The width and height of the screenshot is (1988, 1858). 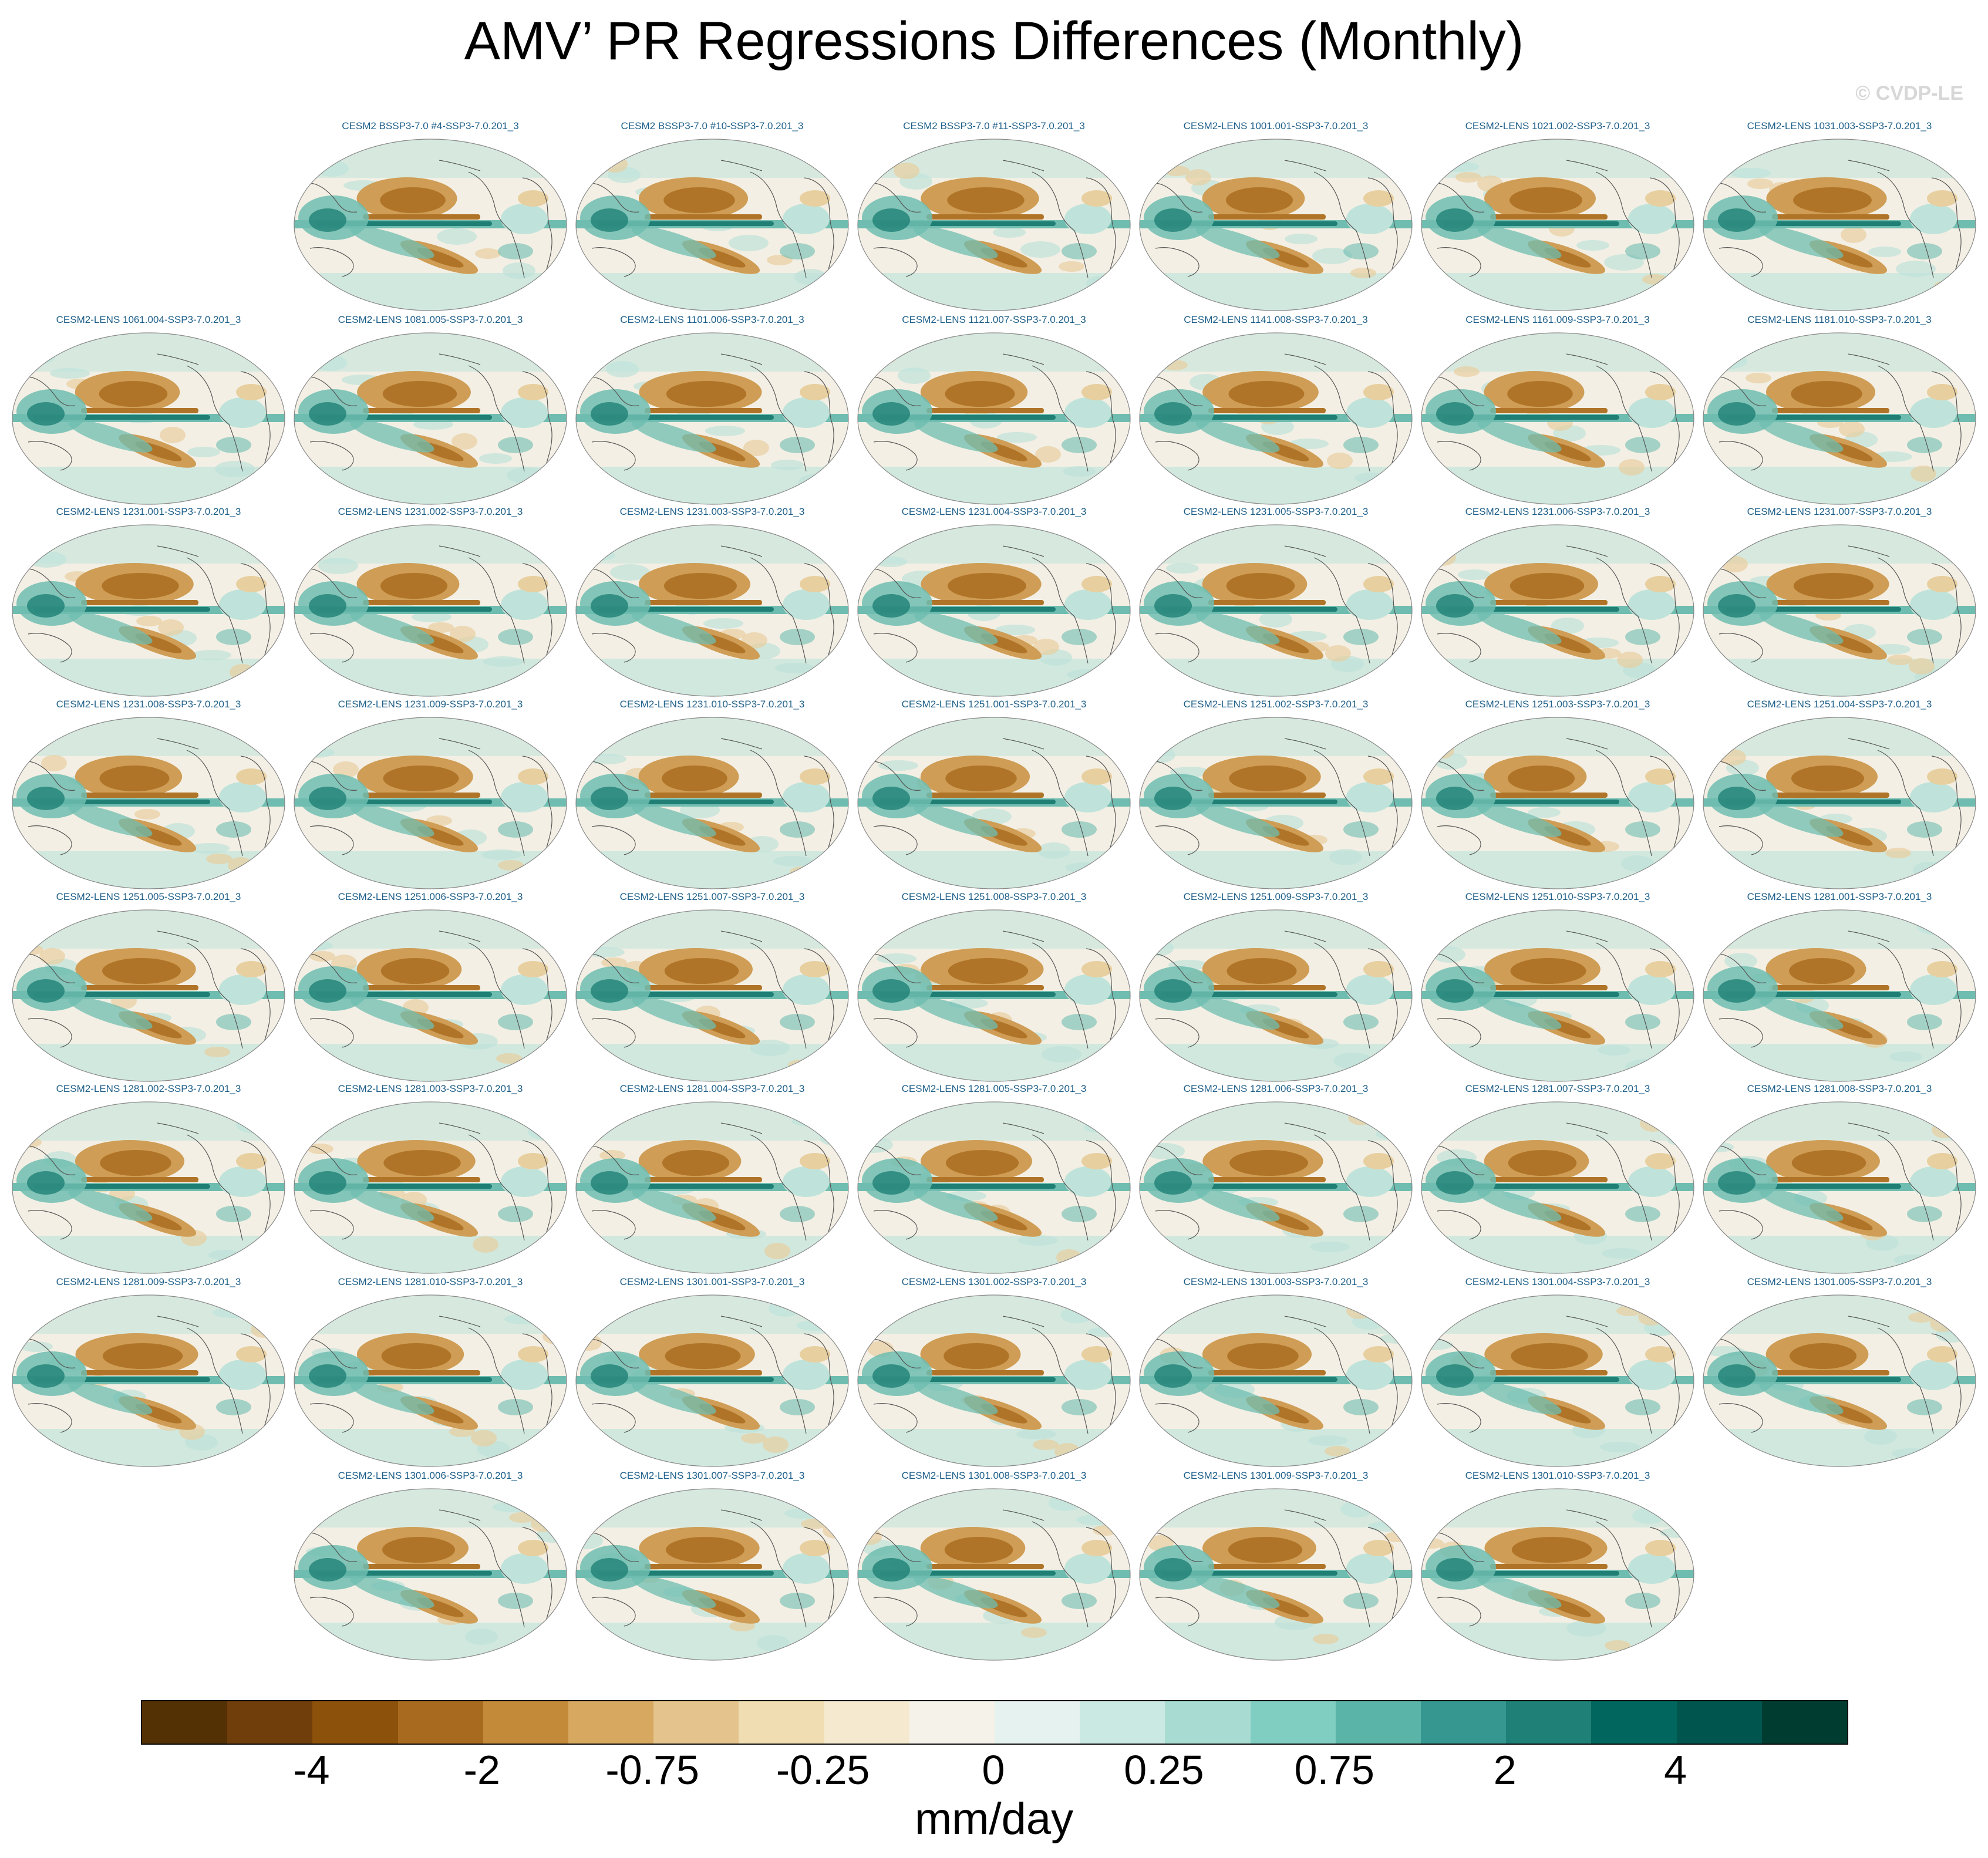 I want to click on panel-label: CESM2-LENS 1281.006-SSP3-7.0.201_3, so click(x=1276, y=1088).